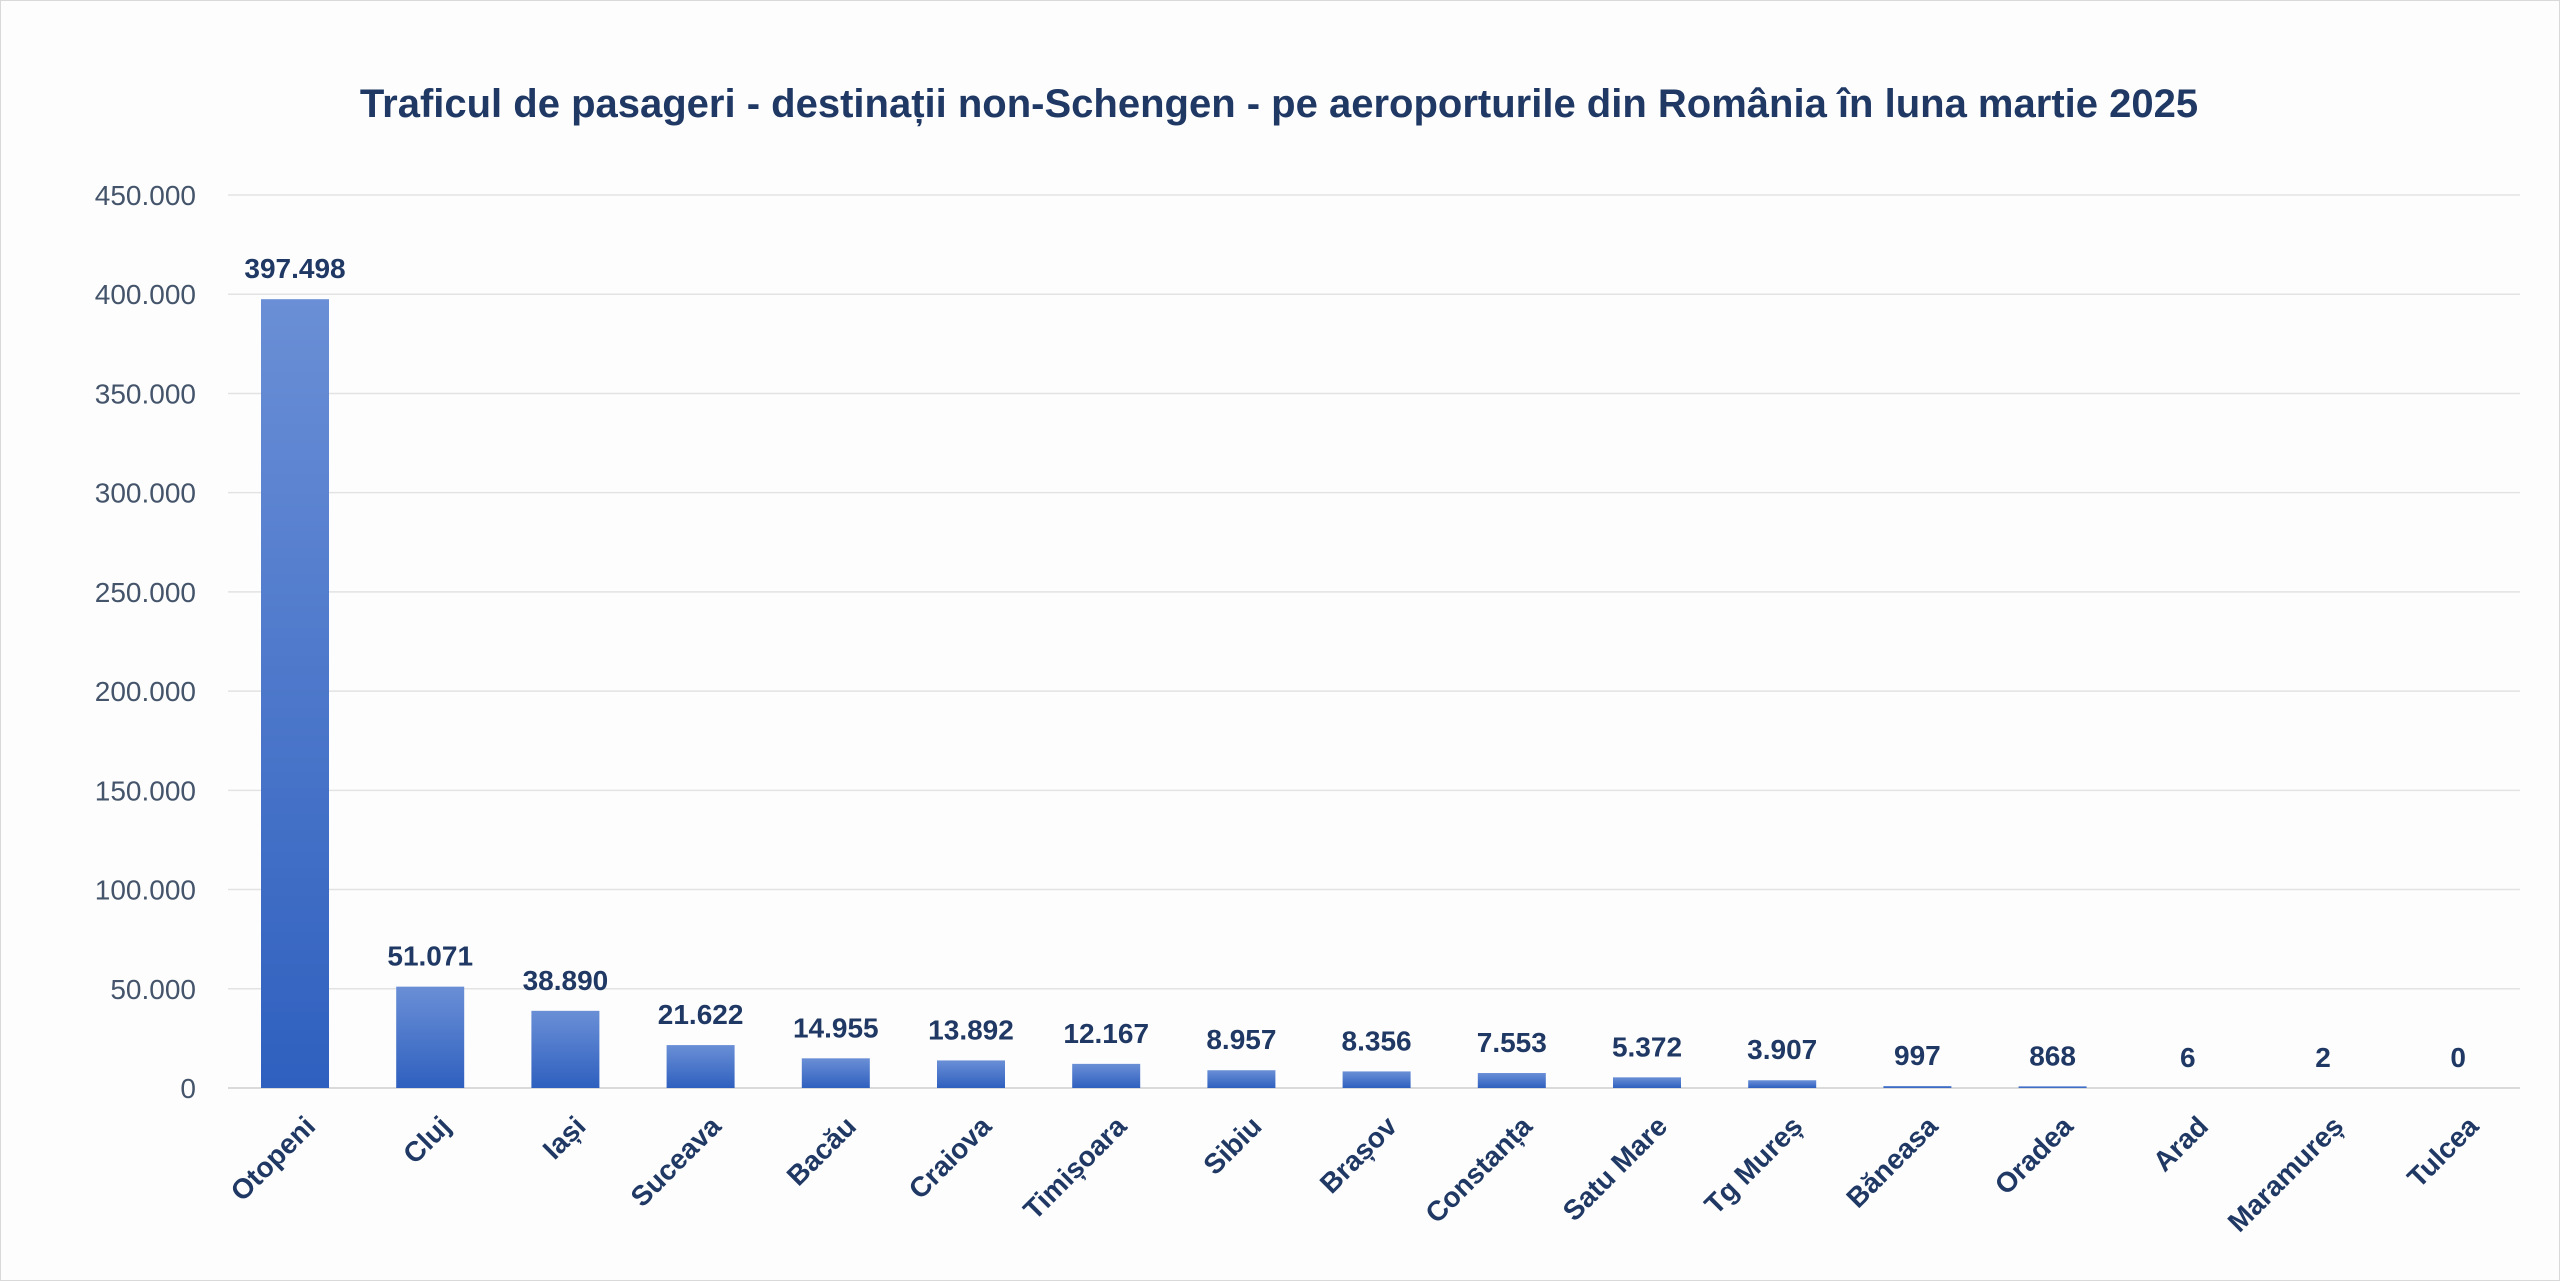 Image resolution: width=2560 pixels, height=1281 pixels. Describe the element at coordinates (1074, 1167) in the screenshot. I see `x-tick-label: Timișoara` at that location.